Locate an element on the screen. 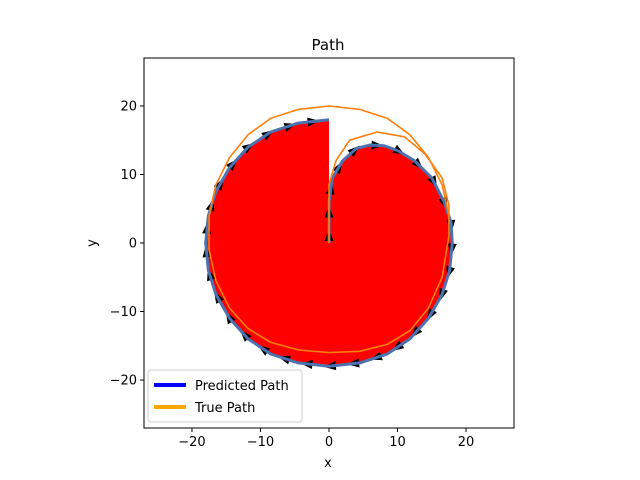 This screenshot has width=640, height=480. x-tick-label: 20 is located at coordinates (466, 442).